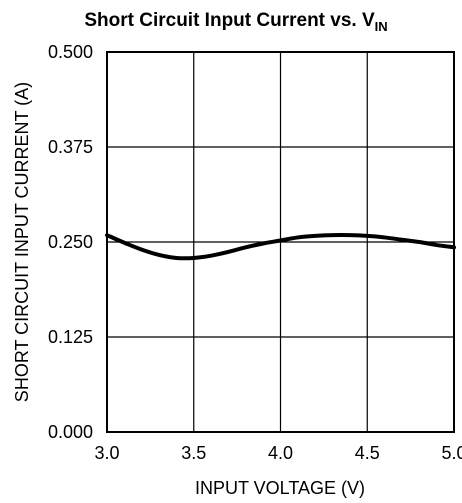  What do you see at coordinates (193, 453) in the screenshot?
I see `x-tick-label: 3.5` at bounding box center [193, 453].